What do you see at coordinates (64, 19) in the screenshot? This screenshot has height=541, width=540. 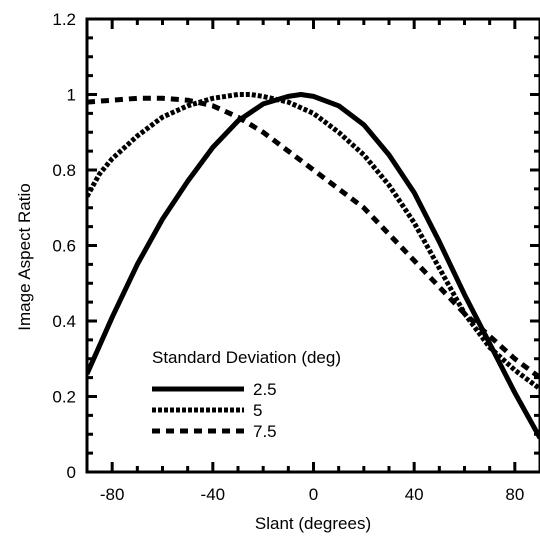 I see `y-tick-label: 1.2` at bounding box center [64, 19].